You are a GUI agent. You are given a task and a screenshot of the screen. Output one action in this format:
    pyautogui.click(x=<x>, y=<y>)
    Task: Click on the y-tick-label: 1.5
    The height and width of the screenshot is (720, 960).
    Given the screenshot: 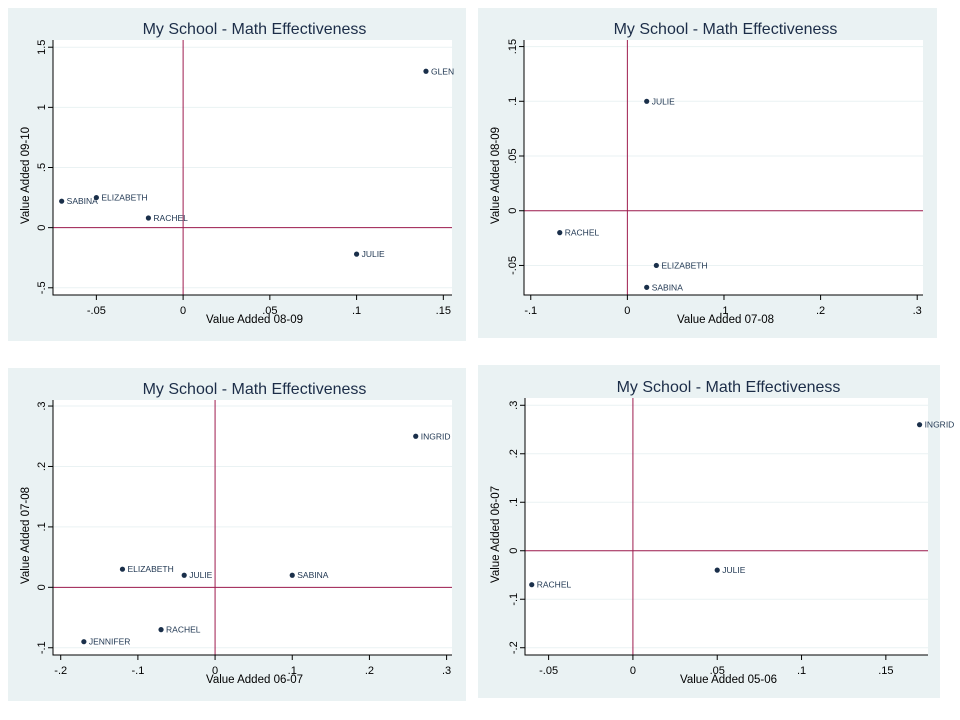 What is the action you would take?
    pyautogui.click(x=42, y=47)
    